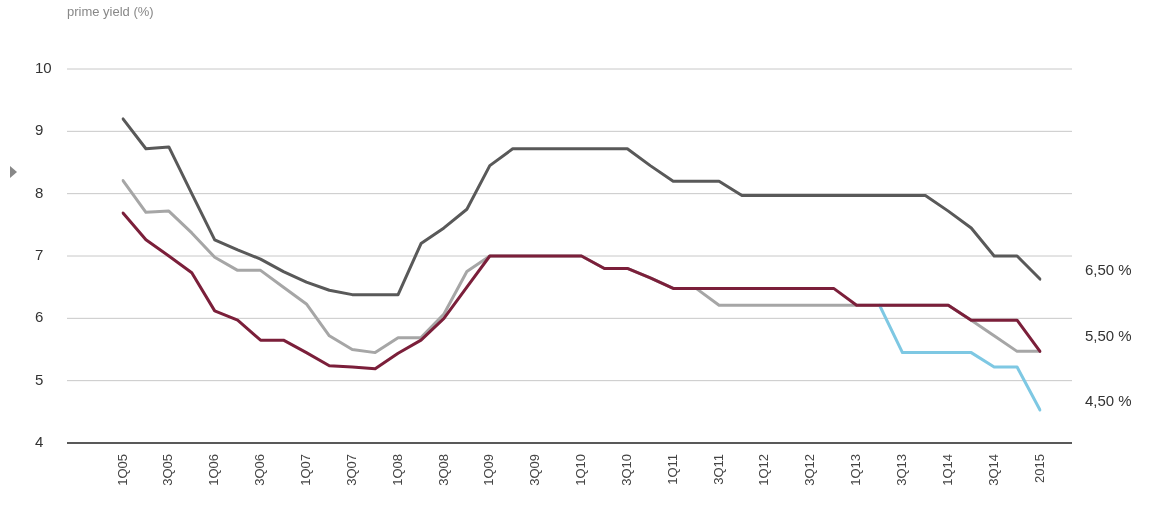  Describe the element at coordinates (1039, 468) in the screenshot. I see `x-tick-label: 2015` at that location.